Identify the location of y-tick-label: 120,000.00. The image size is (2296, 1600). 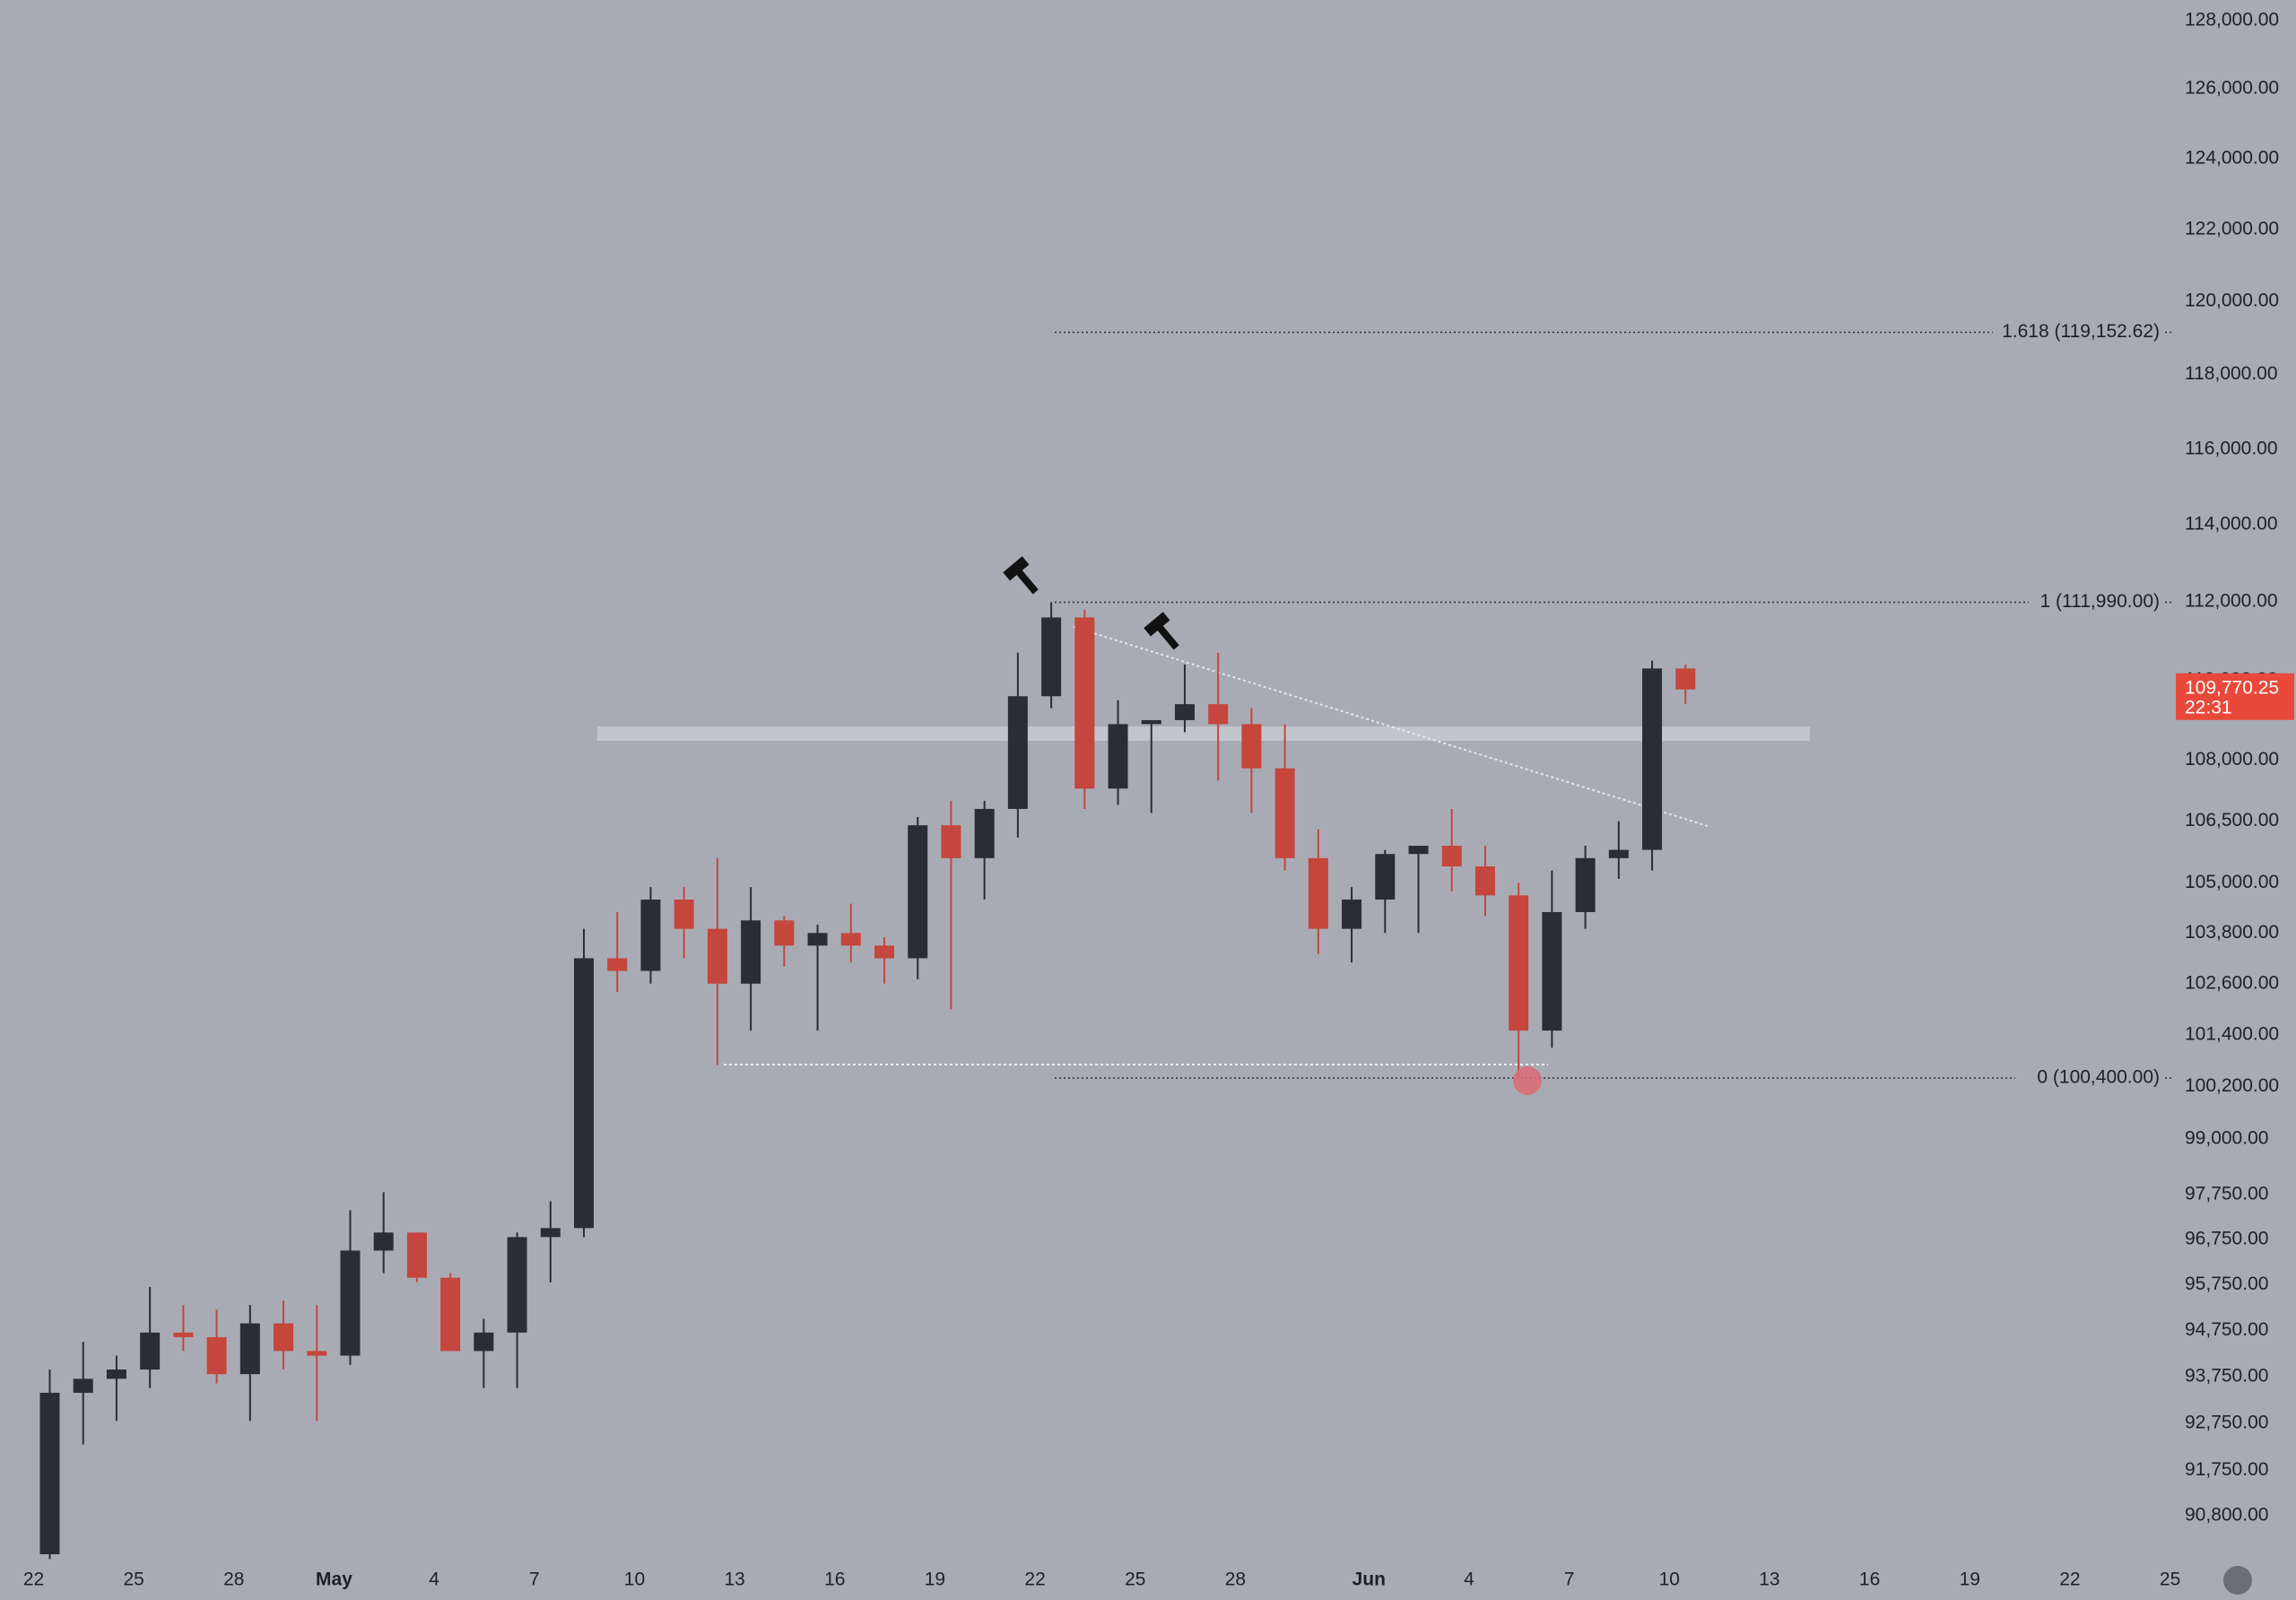
(2232, 301).